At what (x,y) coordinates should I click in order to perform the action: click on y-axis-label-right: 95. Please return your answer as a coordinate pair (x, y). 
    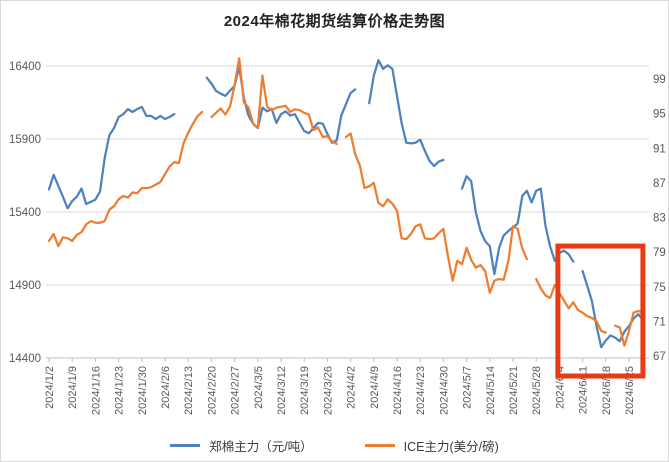
    Looking at the image, I should click on (659, 115).